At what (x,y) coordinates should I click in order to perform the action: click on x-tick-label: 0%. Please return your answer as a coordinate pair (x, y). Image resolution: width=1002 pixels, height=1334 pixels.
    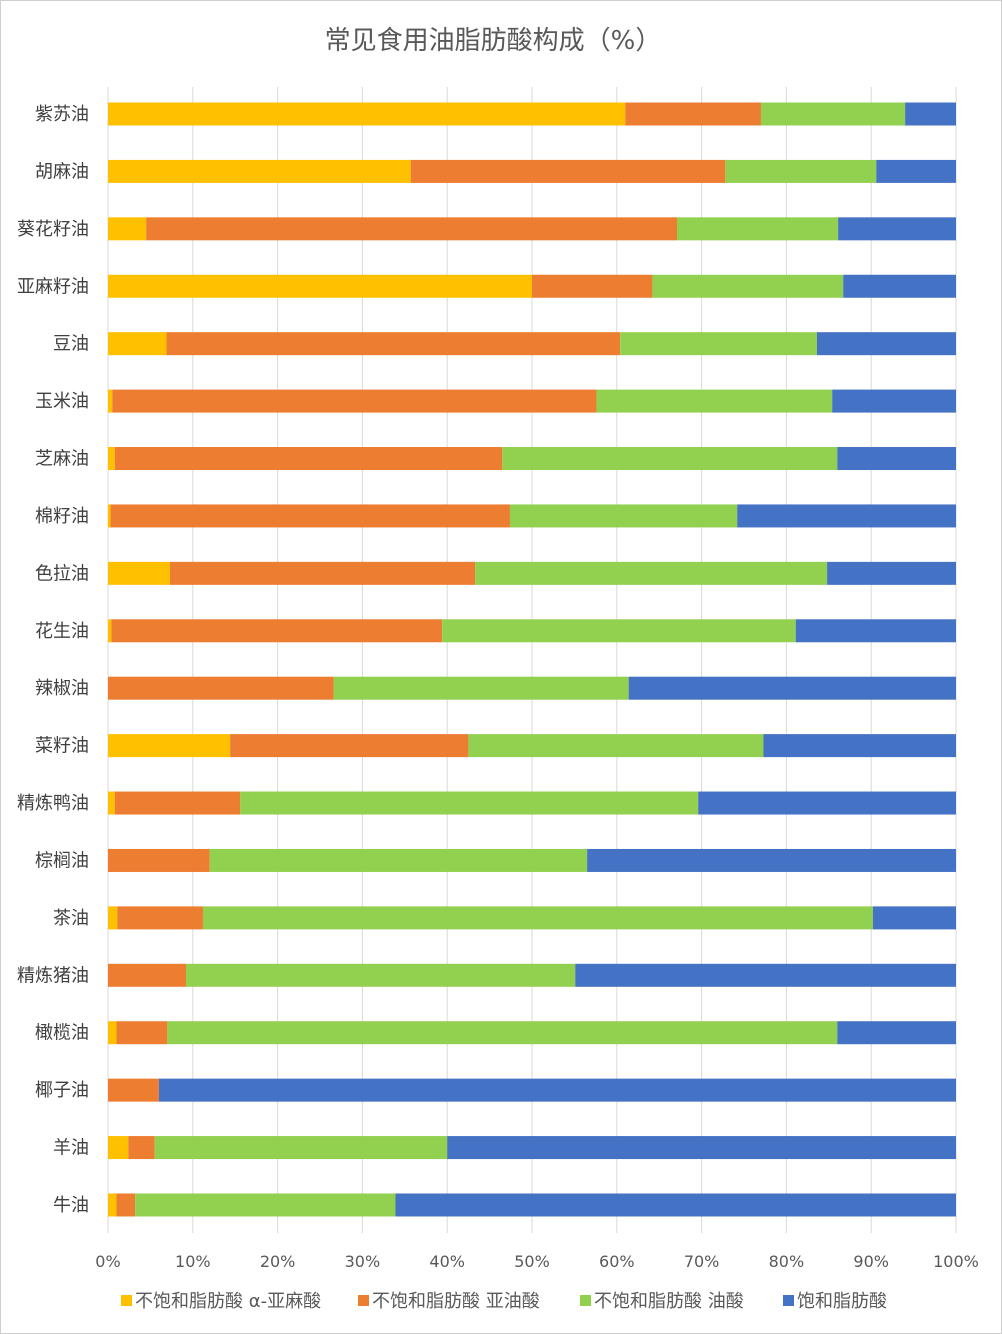
    Looking at the image, I should click on (107, 1261).